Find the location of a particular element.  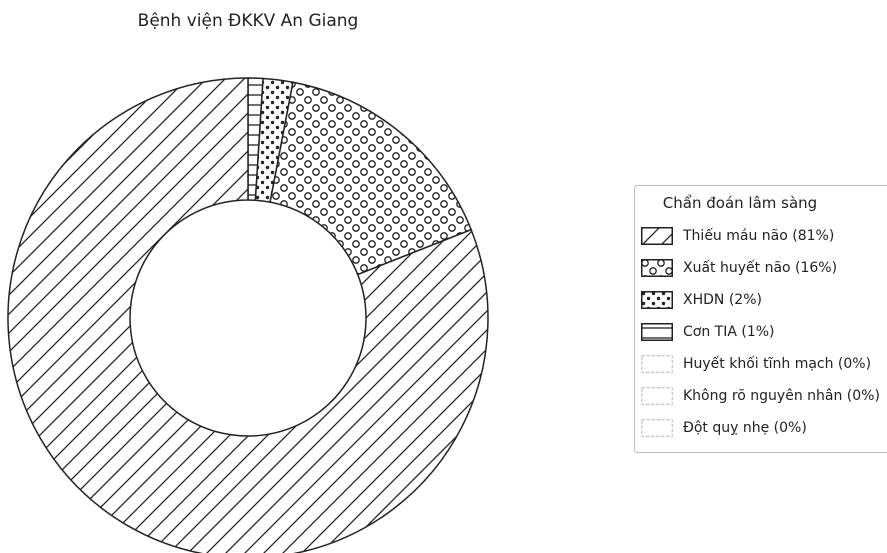

legend-label: Không rõ nguyên nhân (0%) is located at coordinates (781, 396).